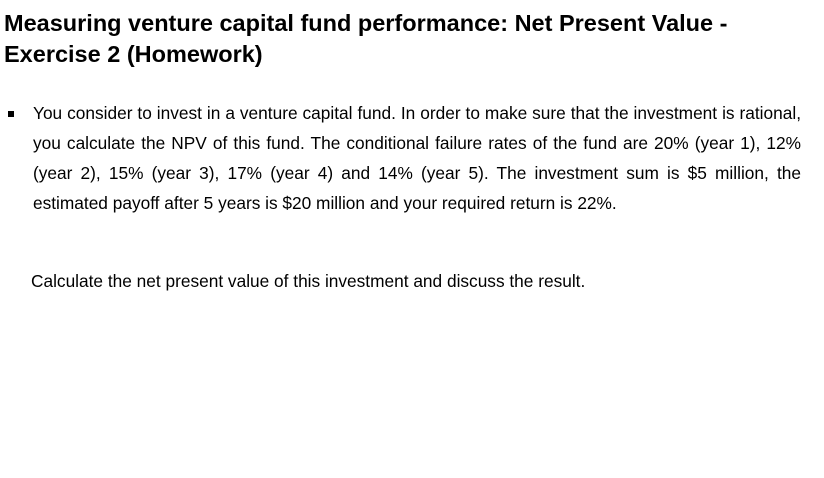 The height and width of the screenshot is (478, 824). What do you see at coordinates (11, 114) in the screenshot?
I see `square-bullet-icon` at bounding box center [11, 114].